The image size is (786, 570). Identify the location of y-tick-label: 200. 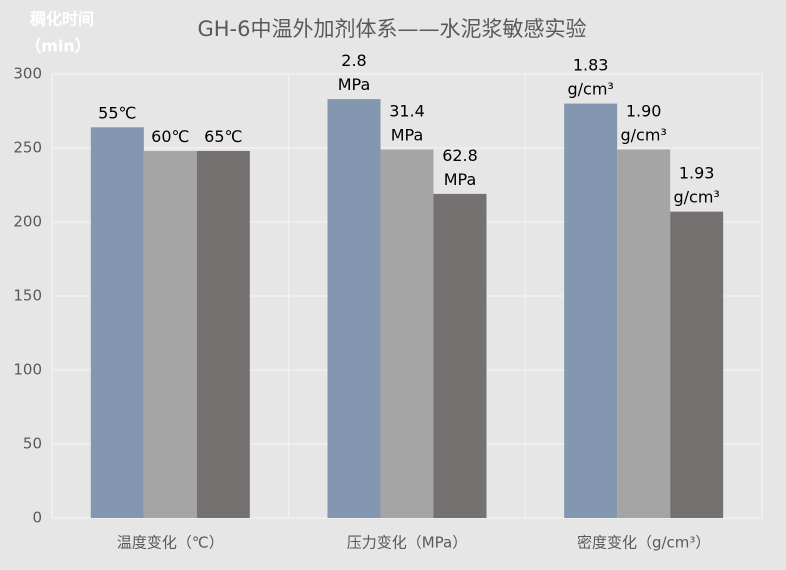
(27, 222).